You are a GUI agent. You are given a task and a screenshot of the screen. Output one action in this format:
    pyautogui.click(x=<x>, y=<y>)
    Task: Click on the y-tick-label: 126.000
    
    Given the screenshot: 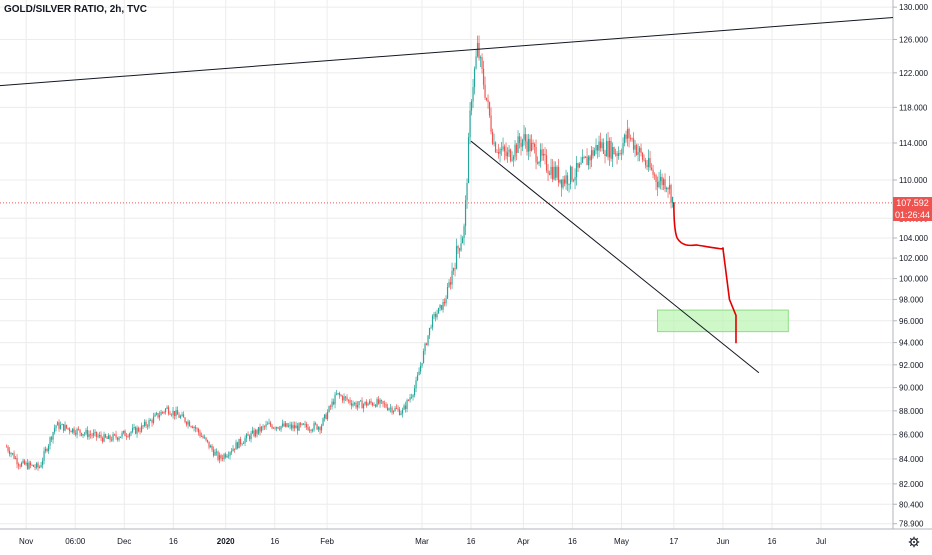 What is the action you would take?
    pyautogui.click(x=913, y=39)
    